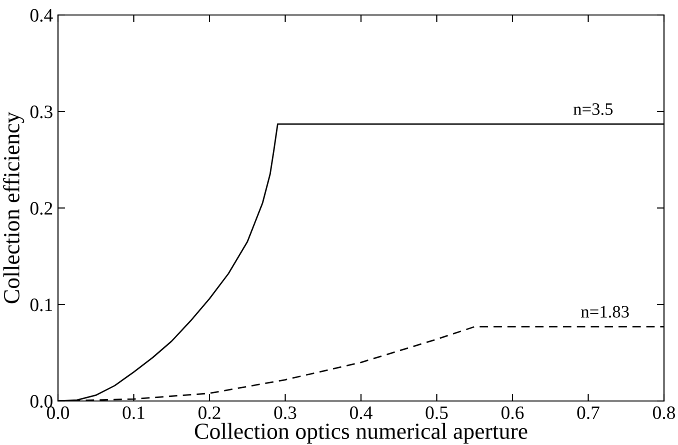 The image size is (678, 445). I want to click on x-tick-label: 0.0, so click(58, 413).